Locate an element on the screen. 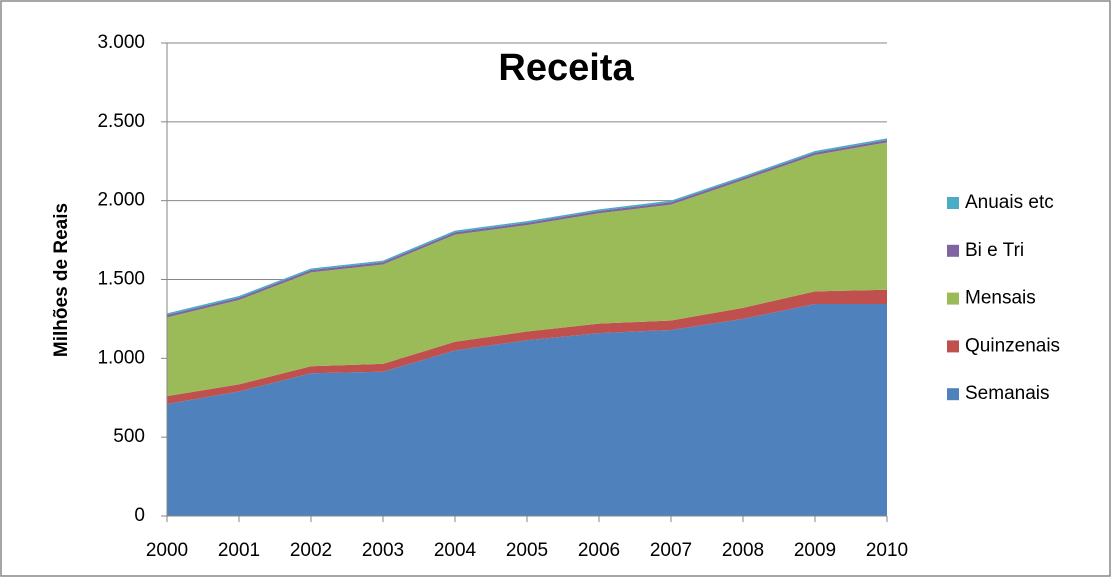  legend-label: Mensais is located at coordinates (1000, 298).